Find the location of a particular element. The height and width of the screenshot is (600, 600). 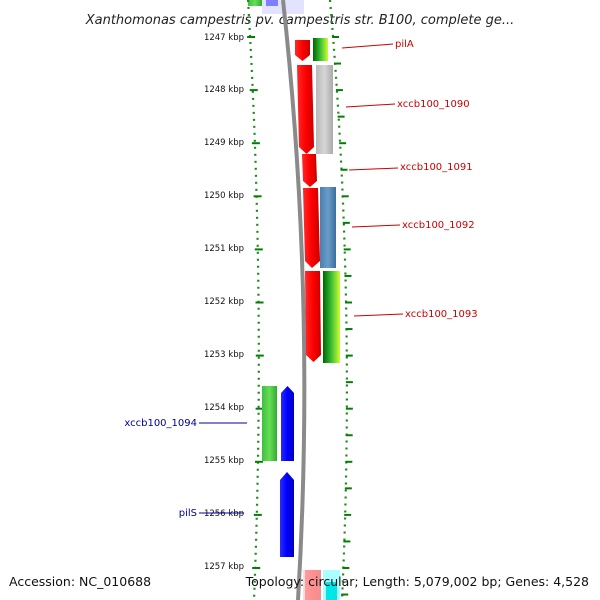

gene-label-xccb100-1091: xccb100_1091 is located at coordinates (436, 167).